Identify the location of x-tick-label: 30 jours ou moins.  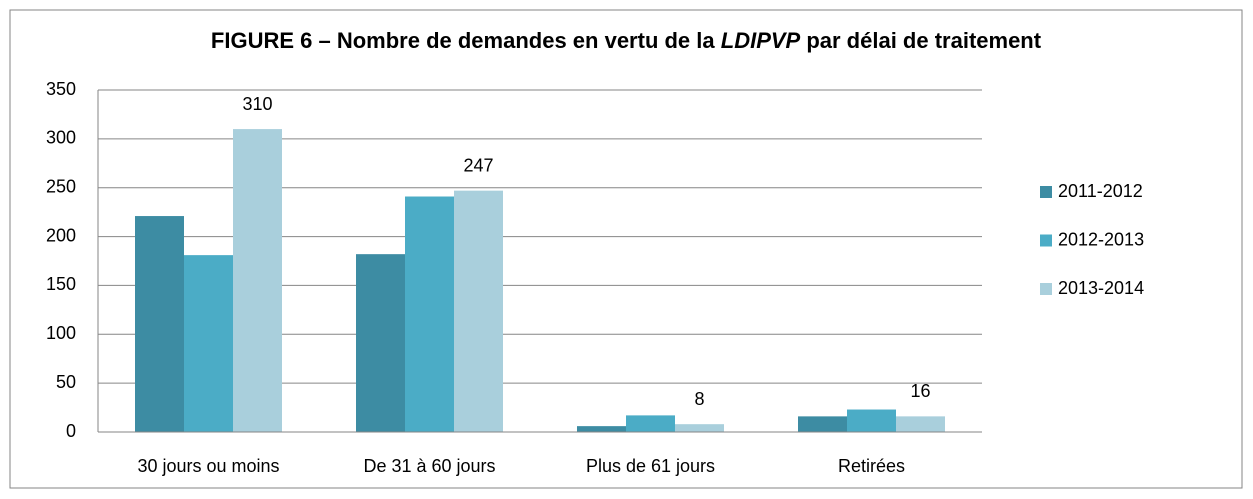
(208, 466).